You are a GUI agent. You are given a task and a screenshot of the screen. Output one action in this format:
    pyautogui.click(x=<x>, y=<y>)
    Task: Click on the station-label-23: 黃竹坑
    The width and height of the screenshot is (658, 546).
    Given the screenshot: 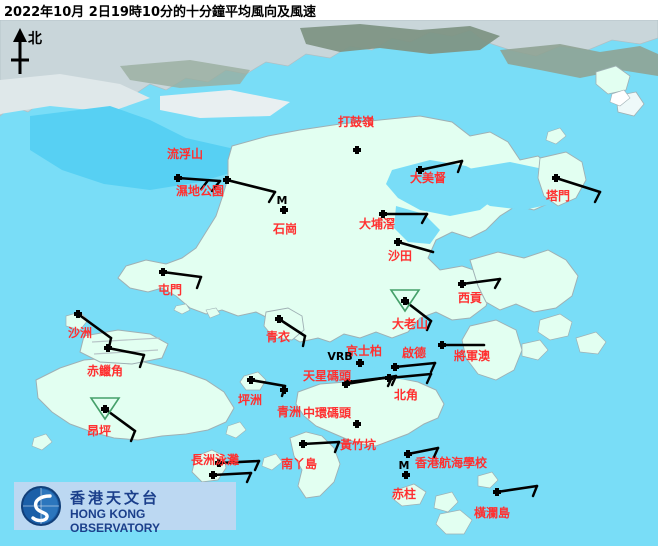 What is the action you would take?
    pyautogui.click(x=358, y=445)
    